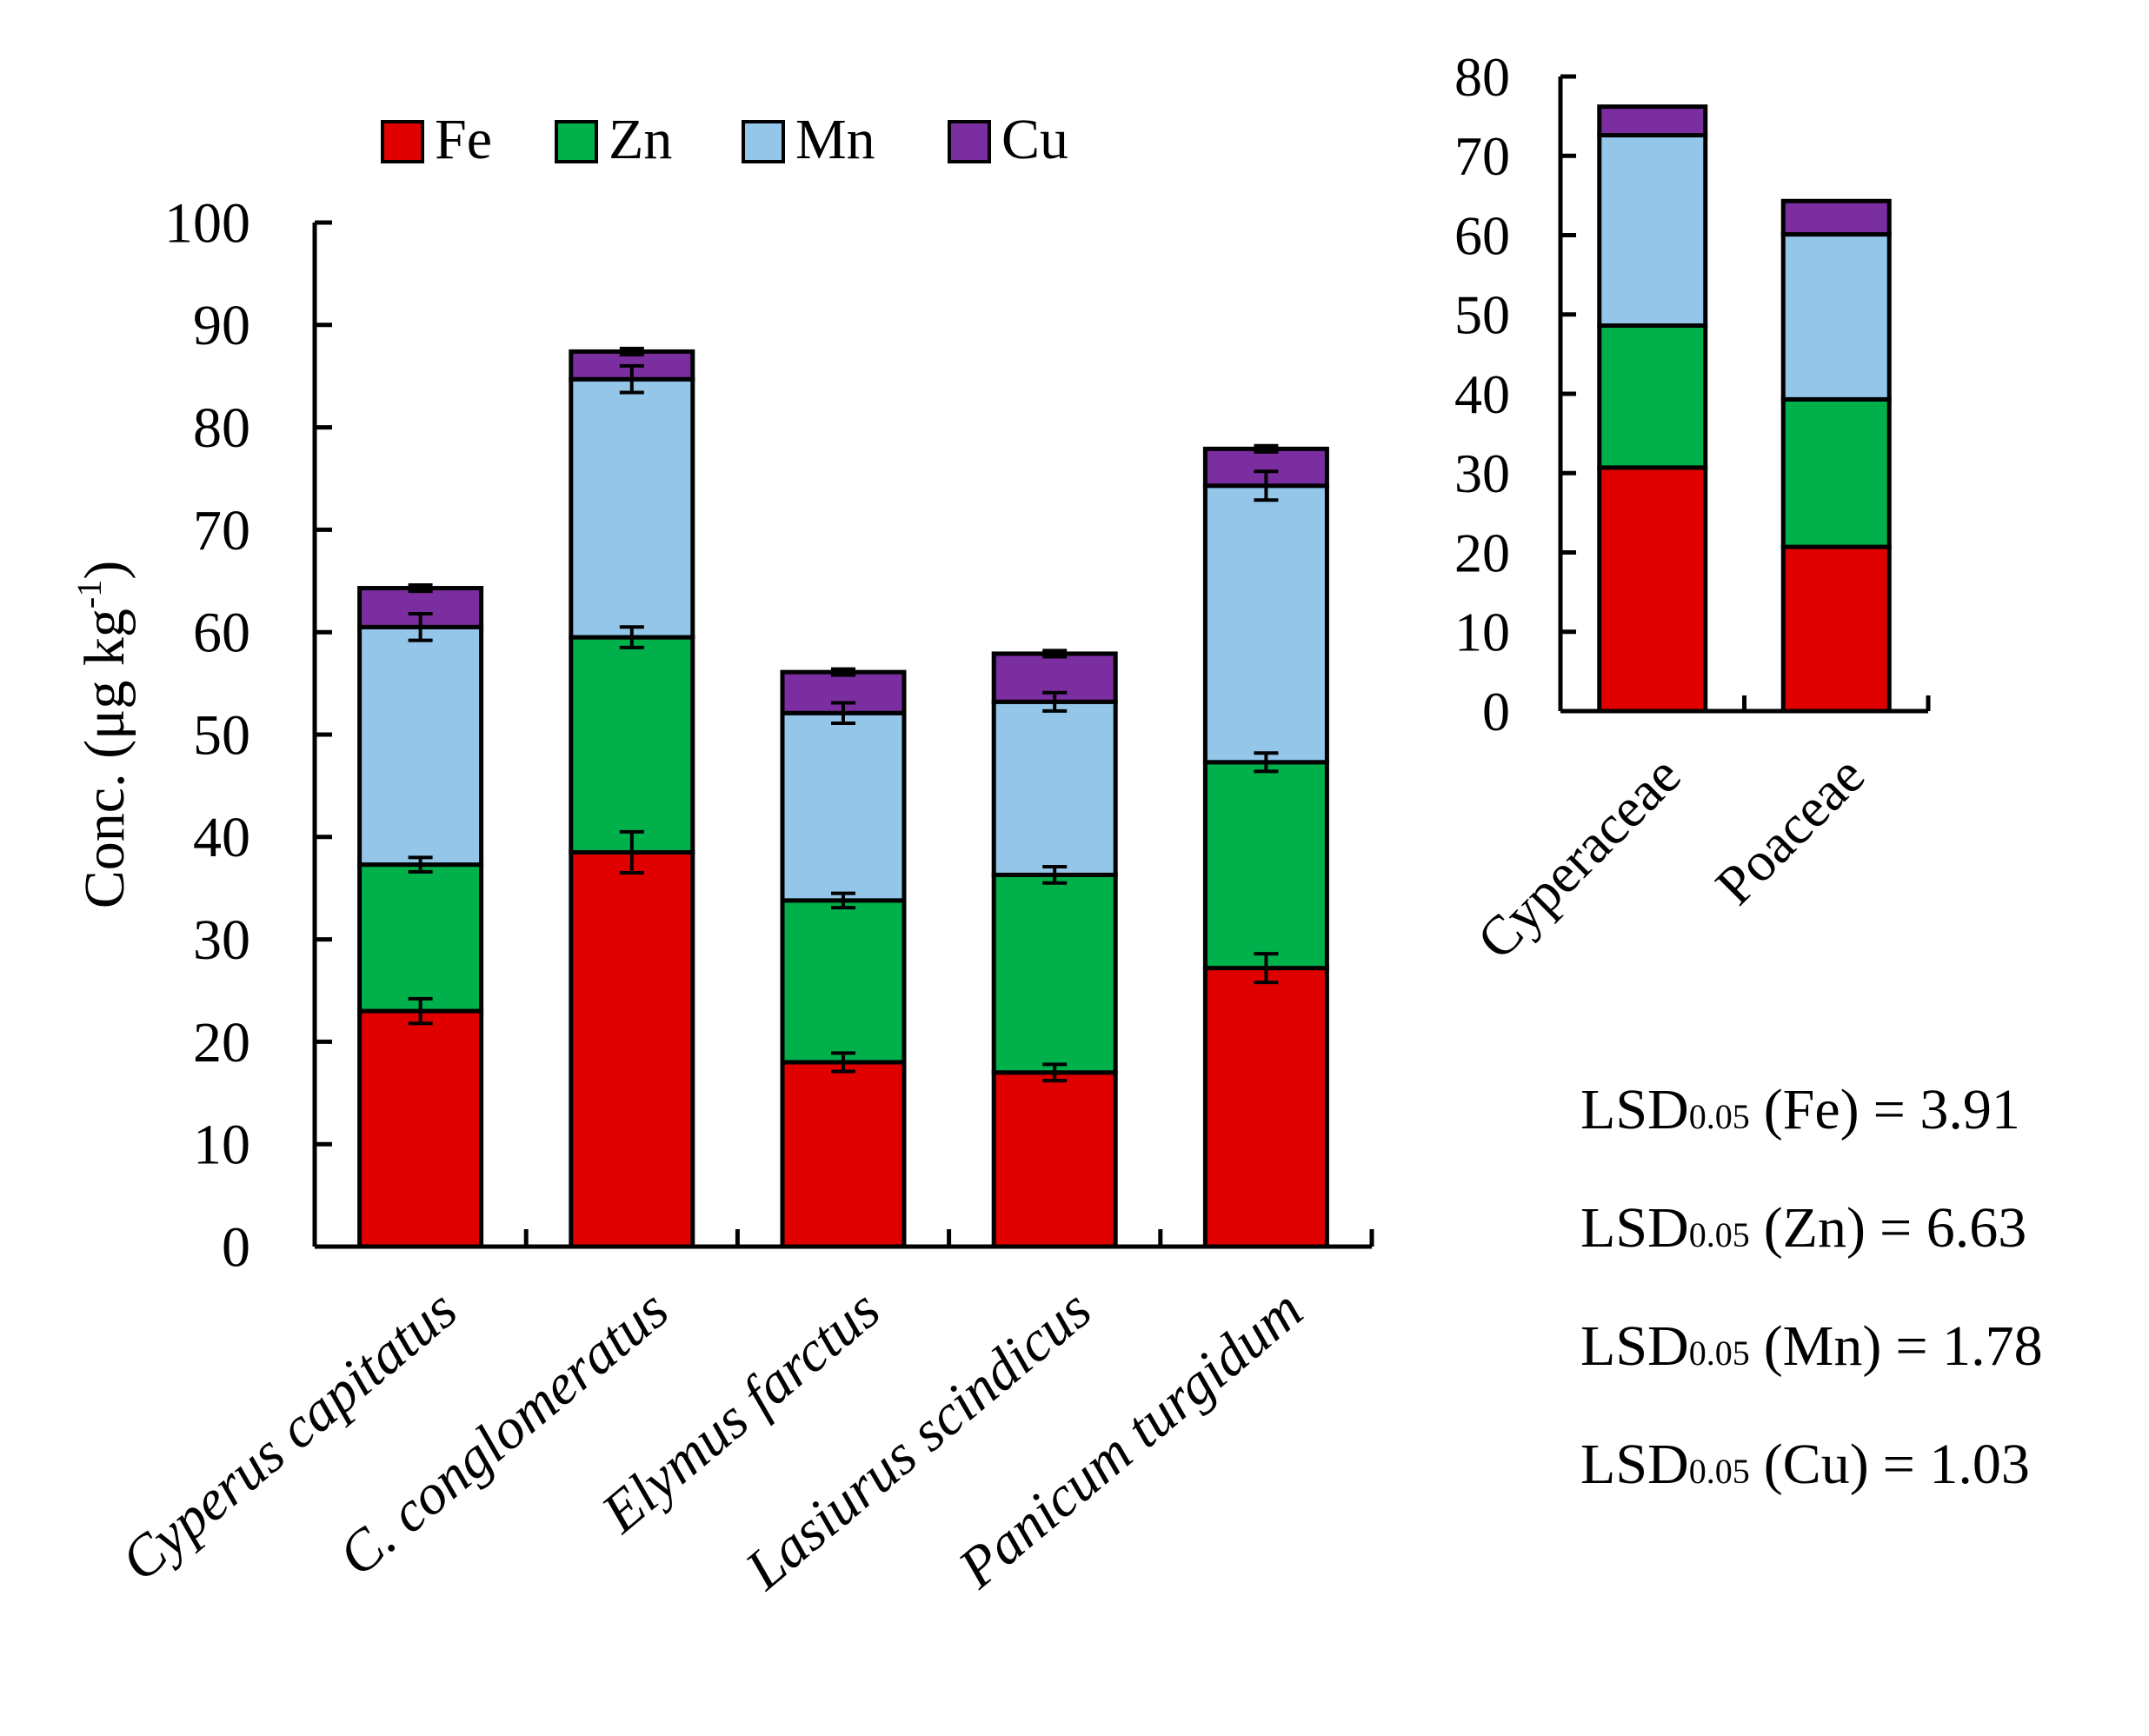 This screenshot has width=2149, height=1736. Describe the element at coordinates (1652, 589) in the screenshot. I see `inset-bar-fe-cyperaceae` at that location.